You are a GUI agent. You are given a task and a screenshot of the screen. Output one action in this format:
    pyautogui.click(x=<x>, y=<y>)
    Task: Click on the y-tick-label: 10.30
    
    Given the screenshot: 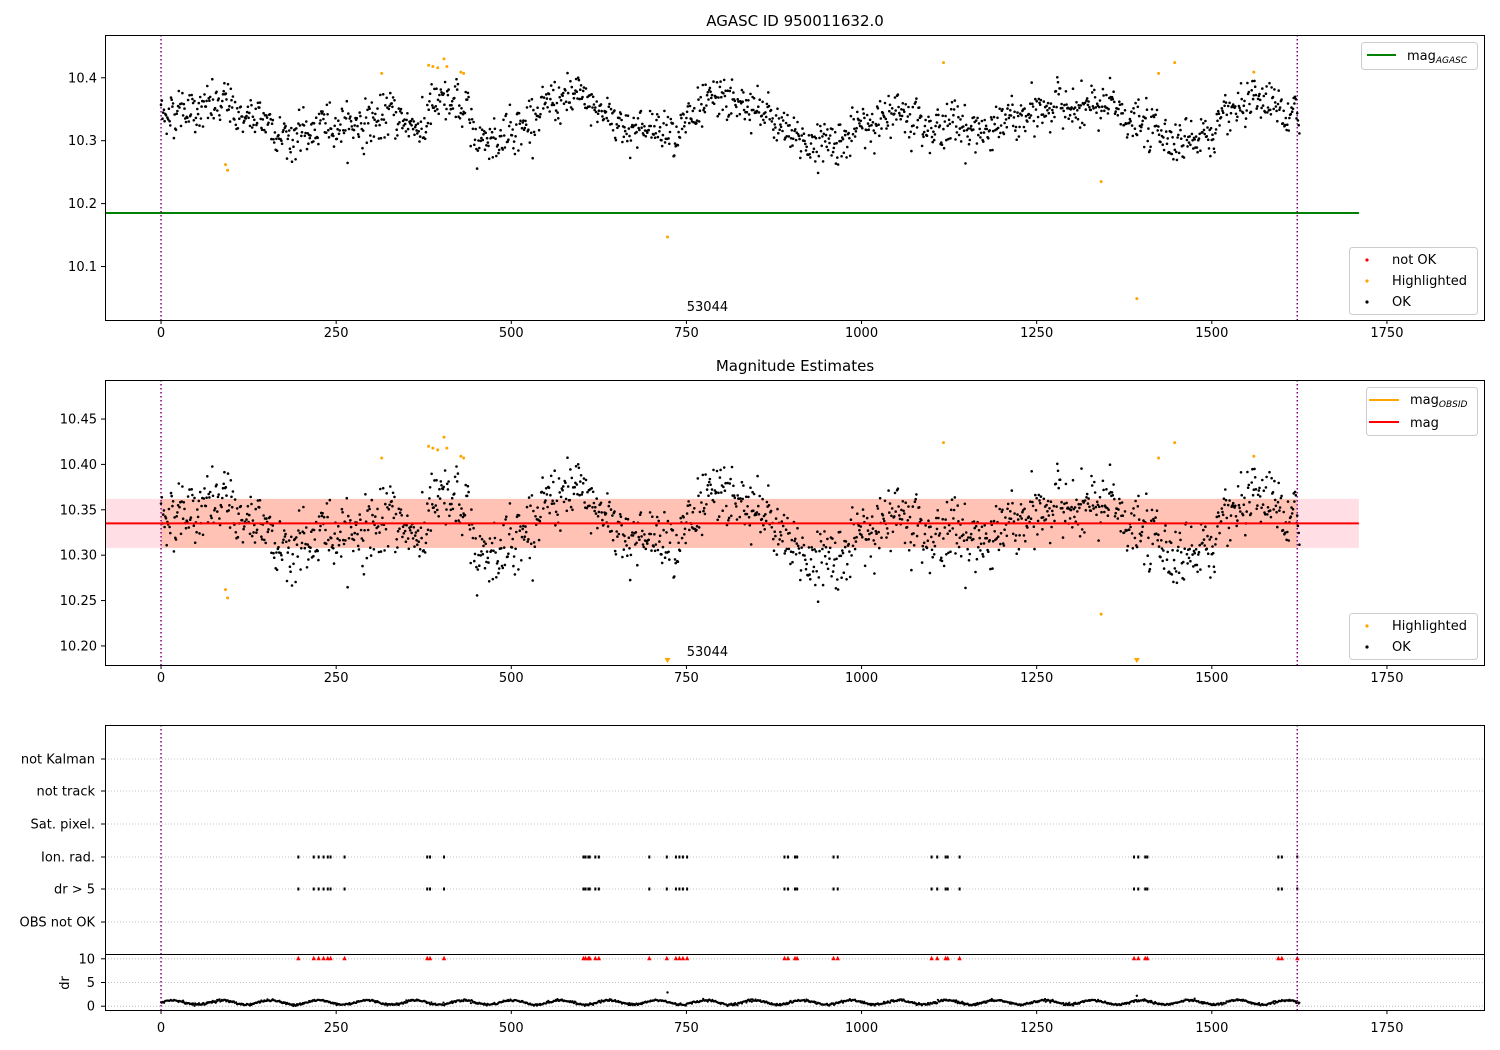 What is the action you would take?
    pyautogui.click(x=78, y=556)
    